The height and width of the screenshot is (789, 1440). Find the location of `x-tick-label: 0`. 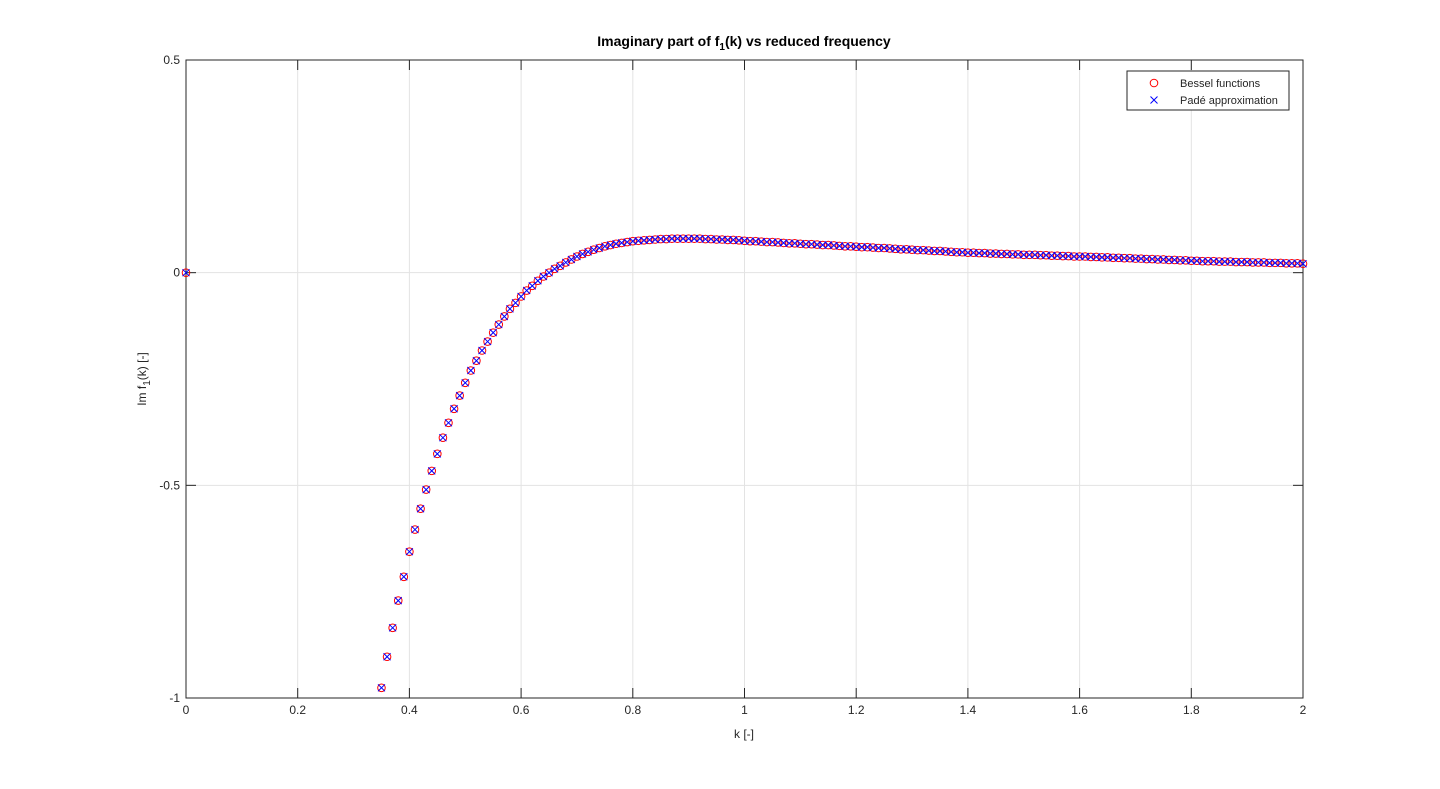

x-tick-label: 0 is located at coordinates (186, 710).